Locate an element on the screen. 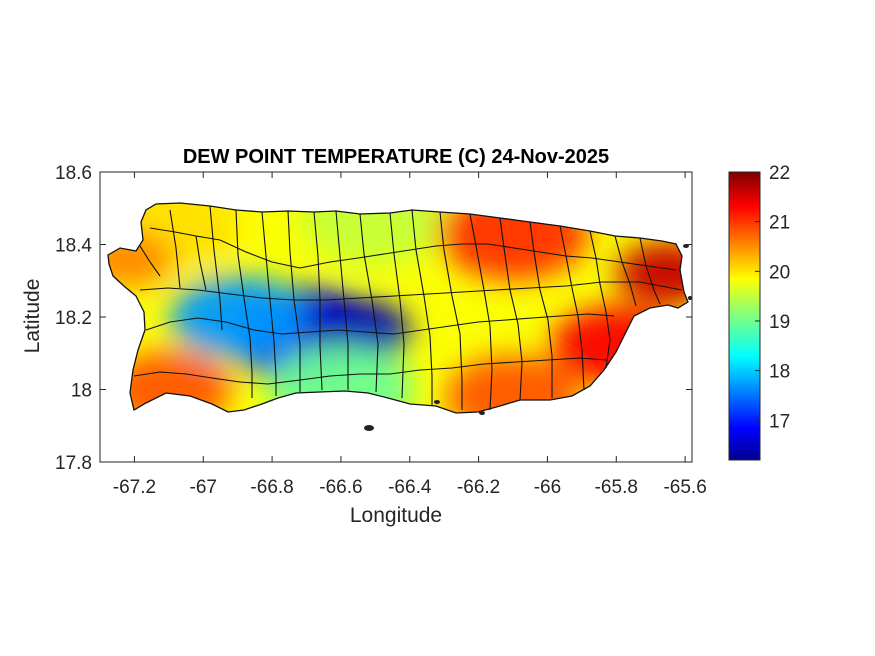  x-tick-label: -65.8 is located at coordinates (616, 487).